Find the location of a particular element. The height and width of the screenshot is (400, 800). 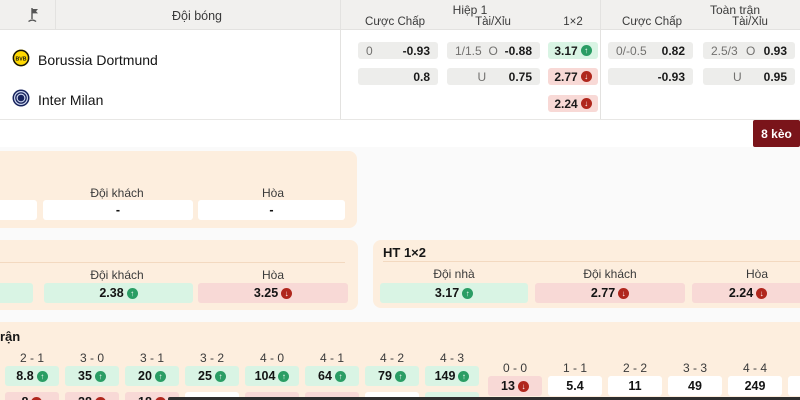

h1-over-under-header: Tài/Xỉu is located at coordinates (493, 22).